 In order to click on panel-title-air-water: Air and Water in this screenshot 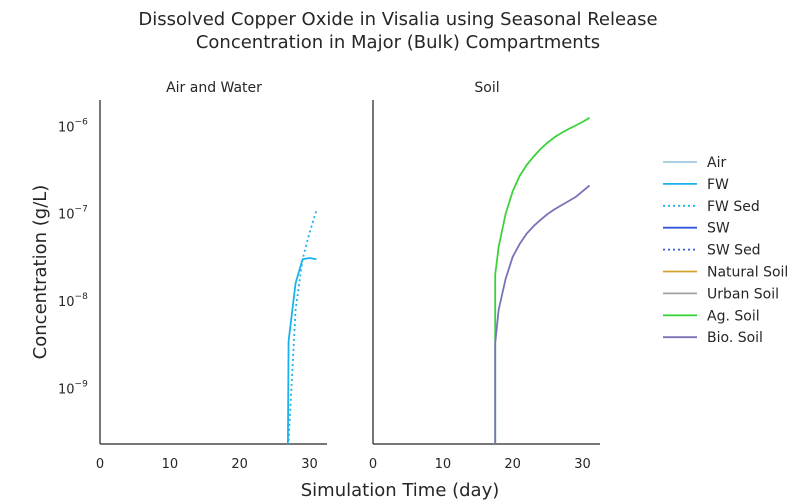, I will do `click(214, 88)`.